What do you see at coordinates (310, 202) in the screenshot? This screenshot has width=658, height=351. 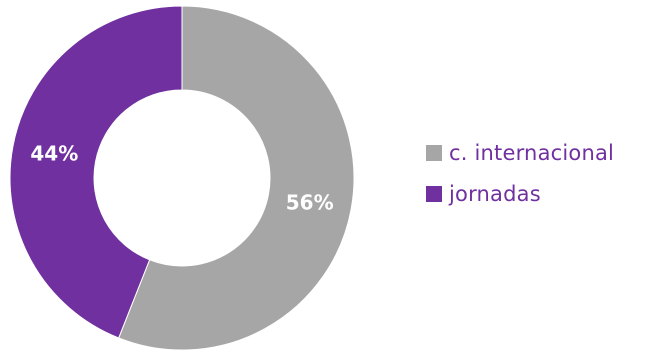 I see `data-label-c-internacional: 56%` at bounding box center [310, 202].